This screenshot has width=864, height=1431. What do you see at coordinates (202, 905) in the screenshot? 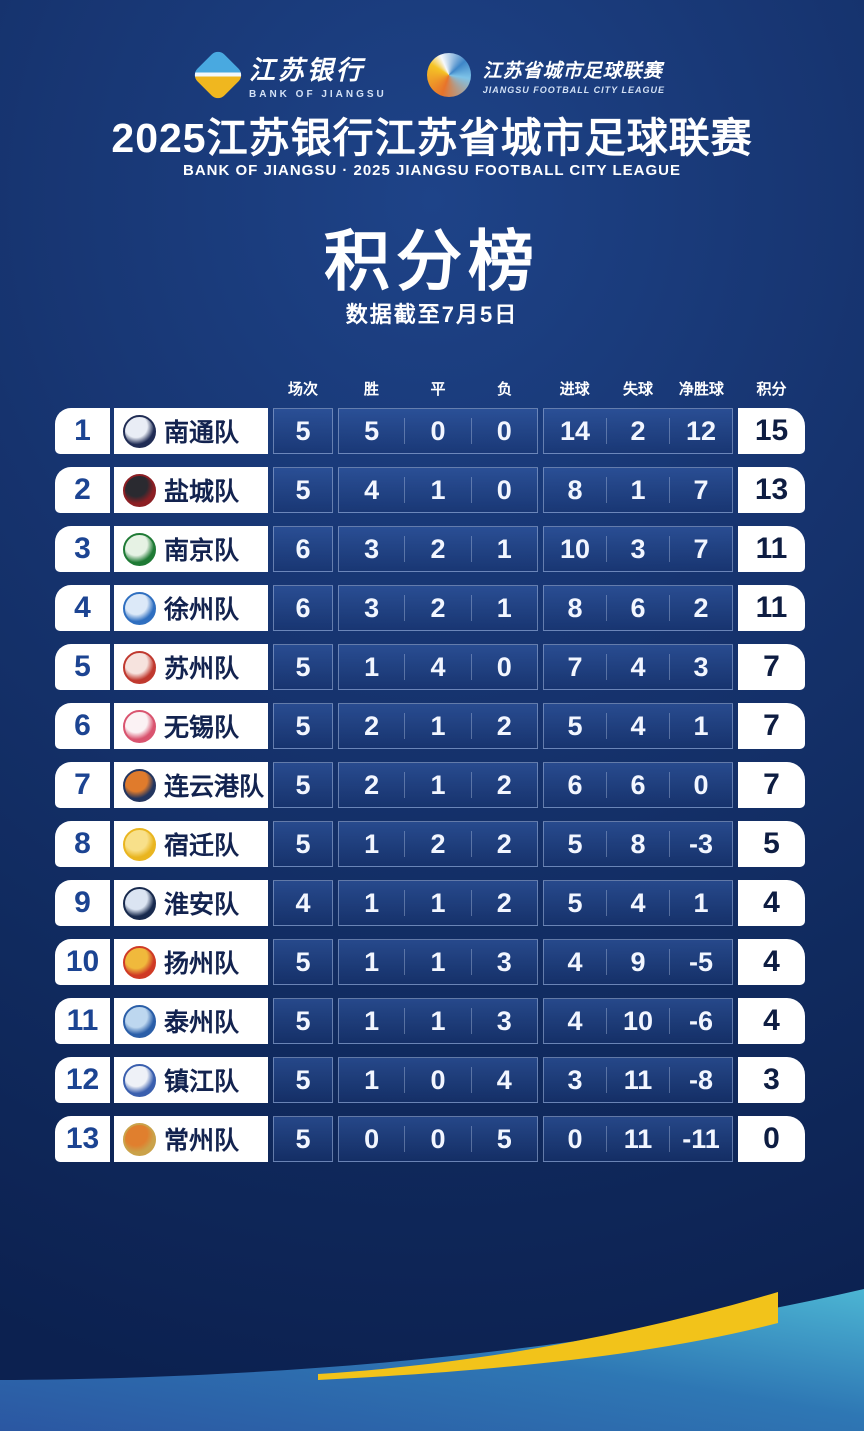
I see `team-name: 淮安队` at bounding box center [202, 905].